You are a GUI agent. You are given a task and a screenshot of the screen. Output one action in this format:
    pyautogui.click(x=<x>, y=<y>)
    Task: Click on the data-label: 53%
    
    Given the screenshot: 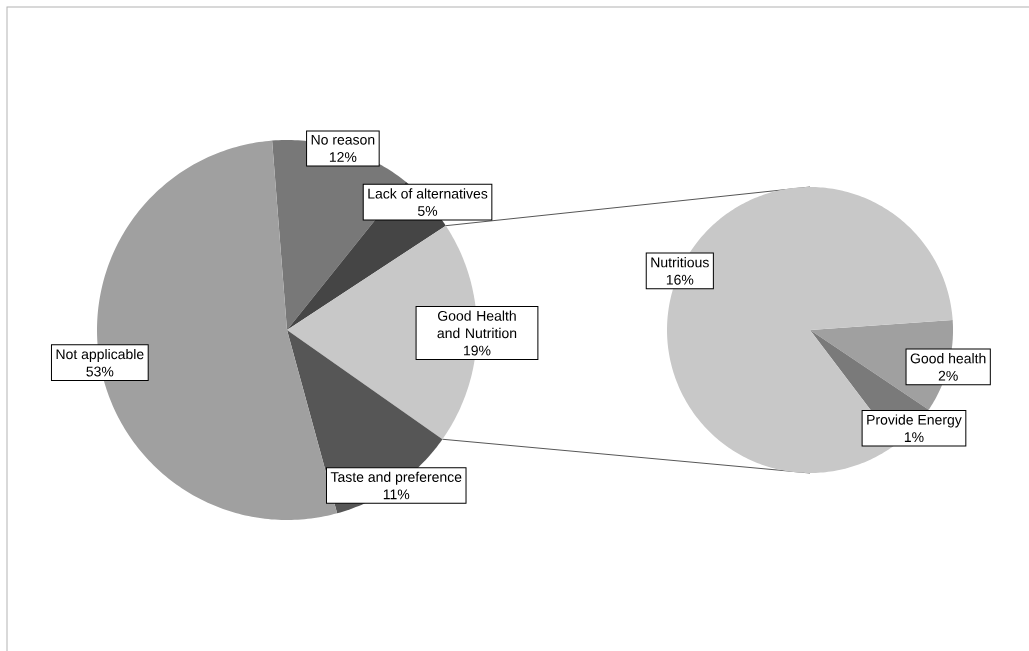 What is the action you would take?
    pyautogui.click(x=100, y=371)
    